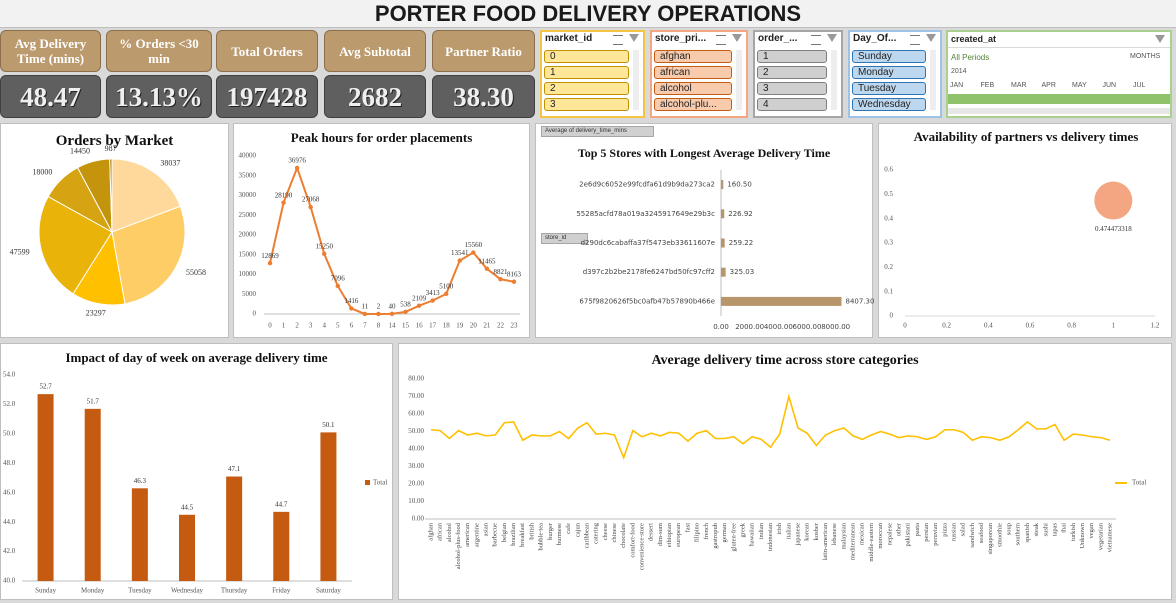 Image resolution: width=1176 pixels, height=603 pixels. What do you see at coordinates (1139, 85) in the screenshot?
I see `timeline-month: JUL` at bounding box center [1139, 85].